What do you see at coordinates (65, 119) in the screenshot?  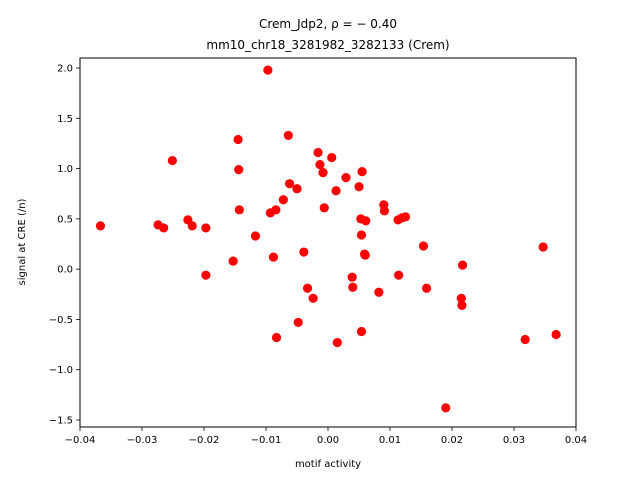 I see `y-tick-label: 1.5` at bounding box center [65, 119].